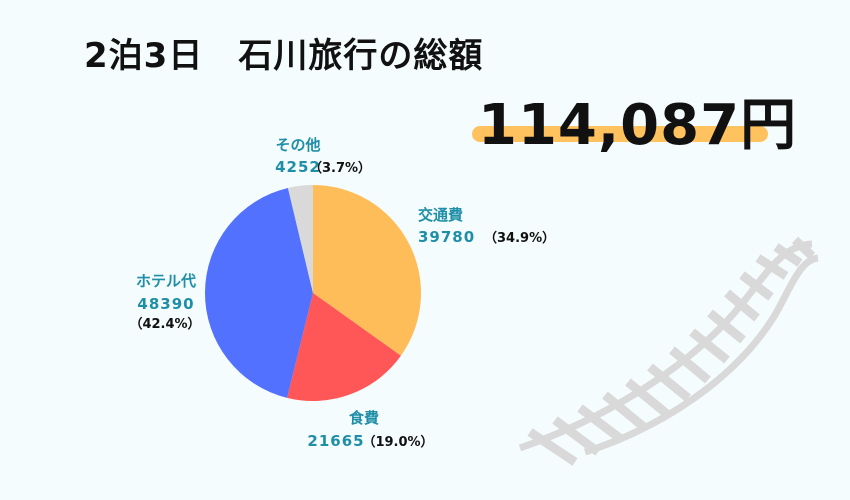 The image size is (850, 500). What do you see at coordinates (298, 167) in the screenshot?
I see `slice-value-4: 4252` at bounding box center [298, 167].